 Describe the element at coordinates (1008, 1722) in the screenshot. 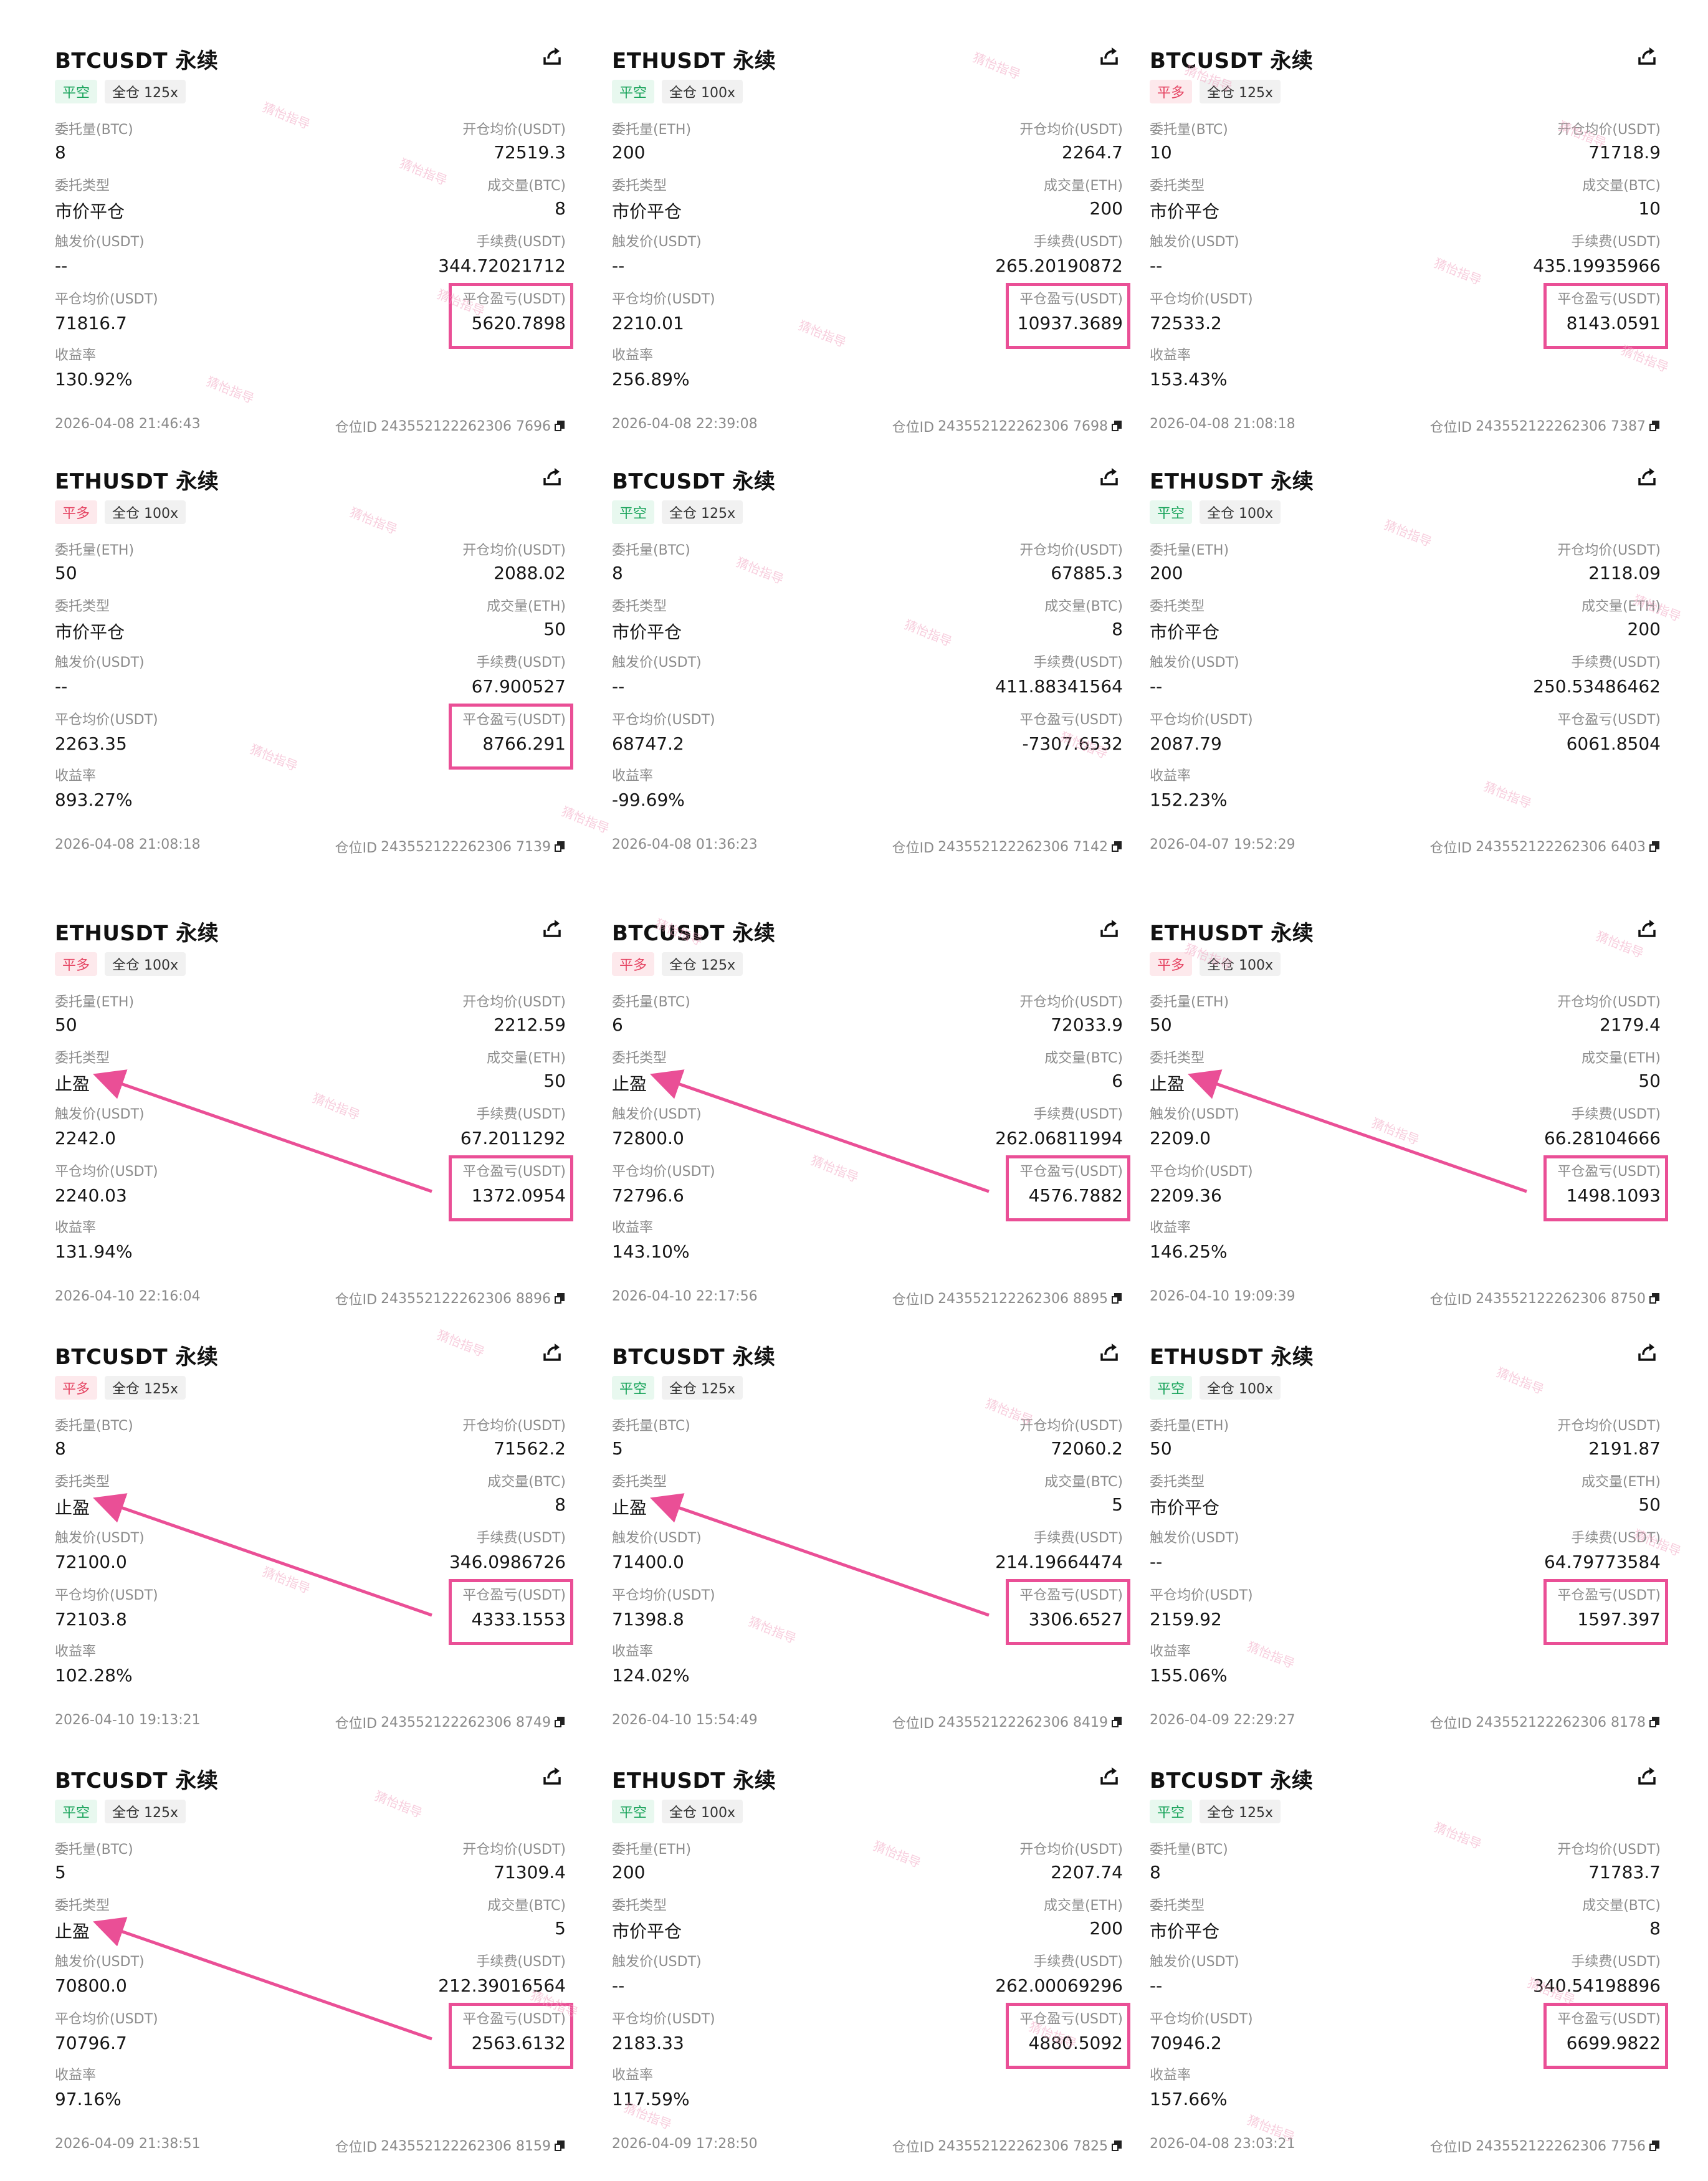

I see `position-id: 仓位ID 243552122262306 8419` at that location.